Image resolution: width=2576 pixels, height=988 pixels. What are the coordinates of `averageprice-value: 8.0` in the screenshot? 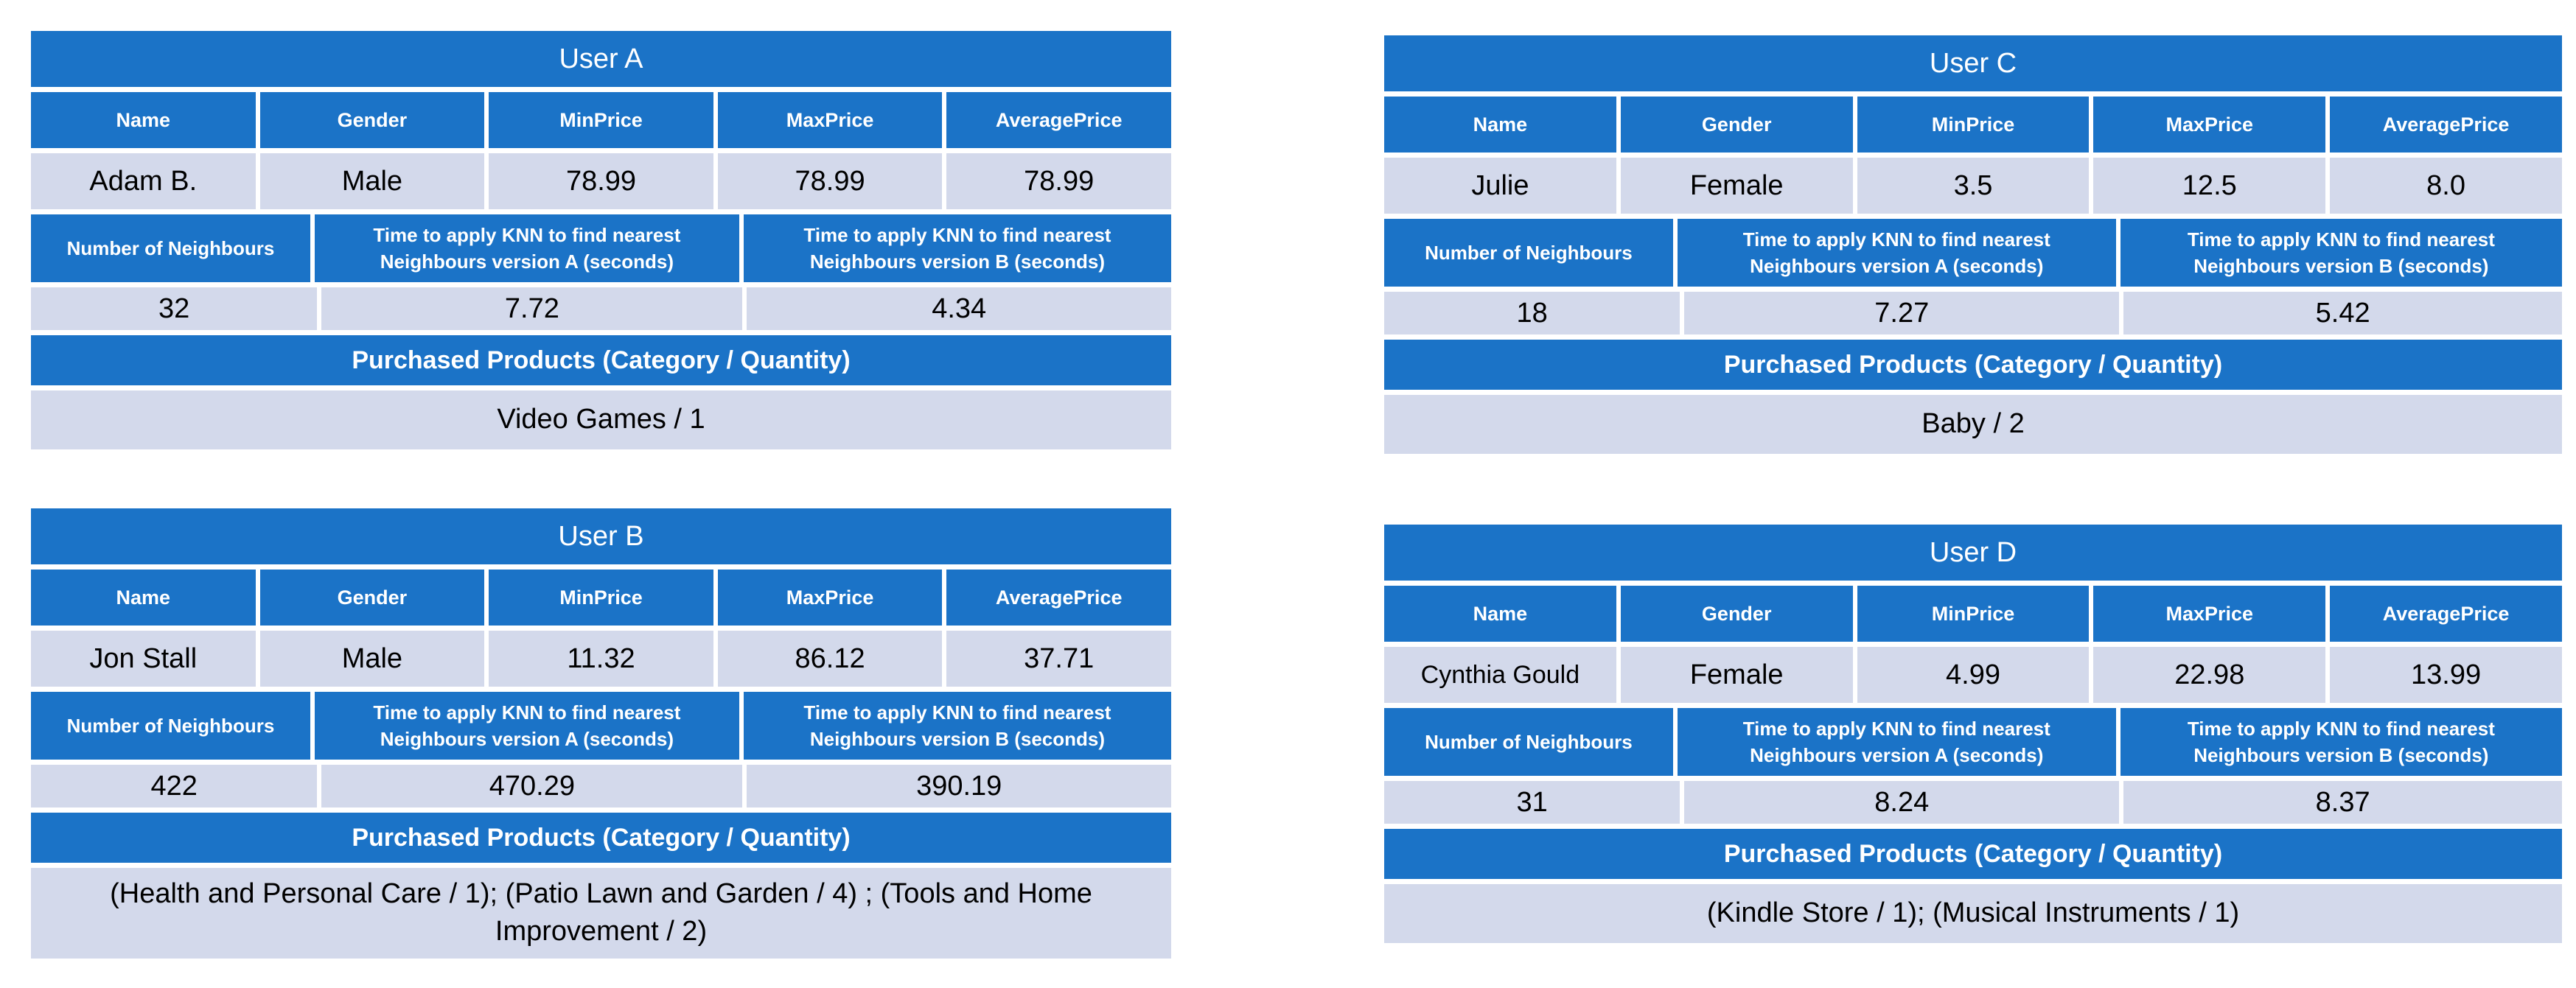 It's located at (2446, 186).